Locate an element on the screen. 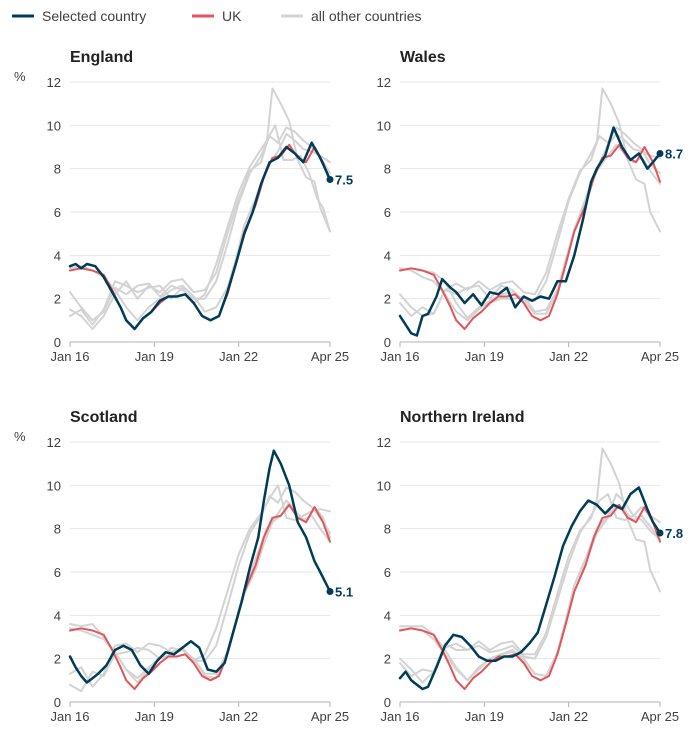  end-value-label: 8.7 is located at coordinates (674, 154).